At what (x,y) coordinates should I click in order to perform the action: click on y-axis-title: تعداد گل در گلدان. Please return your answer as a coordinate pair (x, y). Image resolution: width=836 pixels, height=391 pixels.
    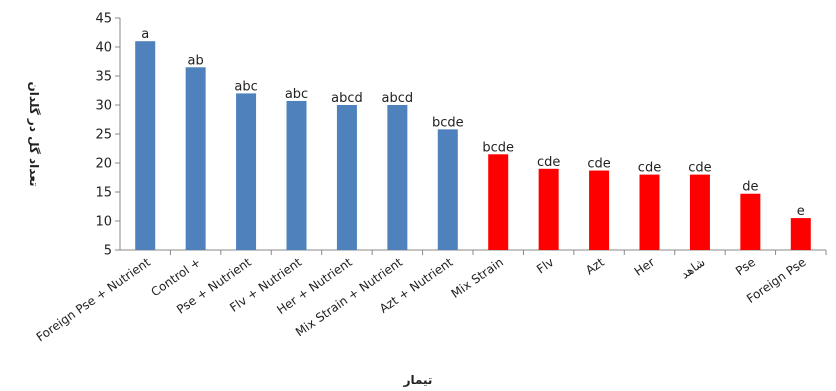
    Looking at the image, I should click on (34, 134).